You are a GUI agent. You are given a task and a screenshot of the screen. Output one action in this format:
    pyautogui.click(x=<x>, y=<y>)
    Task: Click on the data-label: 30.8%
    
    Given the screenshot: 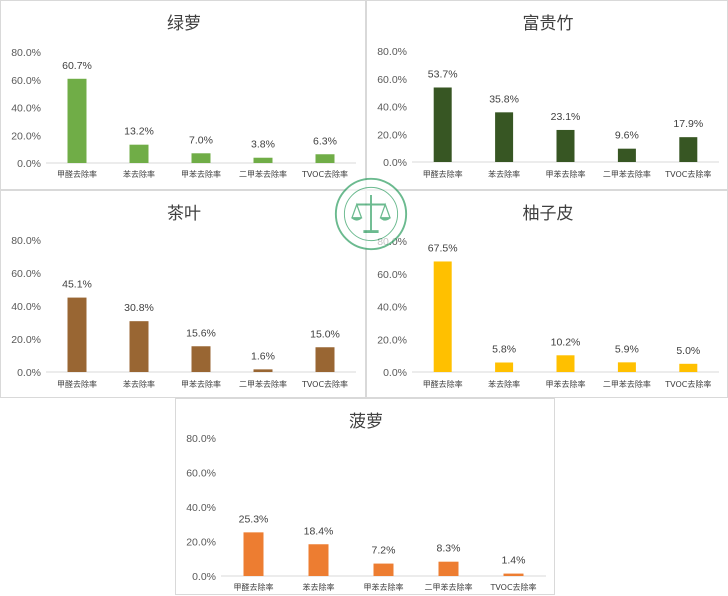 What is the action you would take?
    pyautogui.click(x=139, y=308)
    